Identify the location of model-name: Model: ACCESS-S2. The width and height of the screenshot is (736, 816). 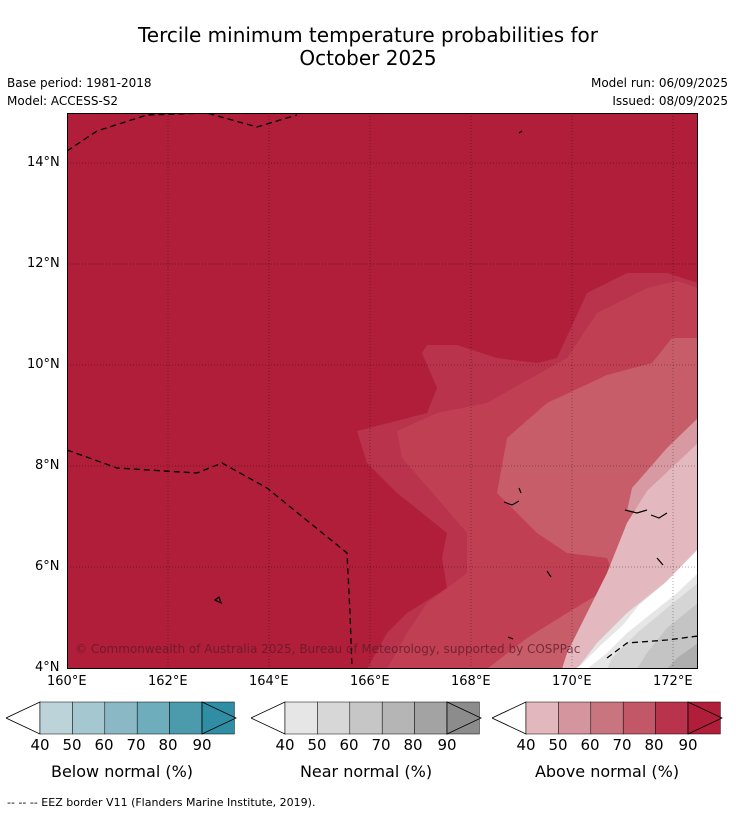
(63, 101).